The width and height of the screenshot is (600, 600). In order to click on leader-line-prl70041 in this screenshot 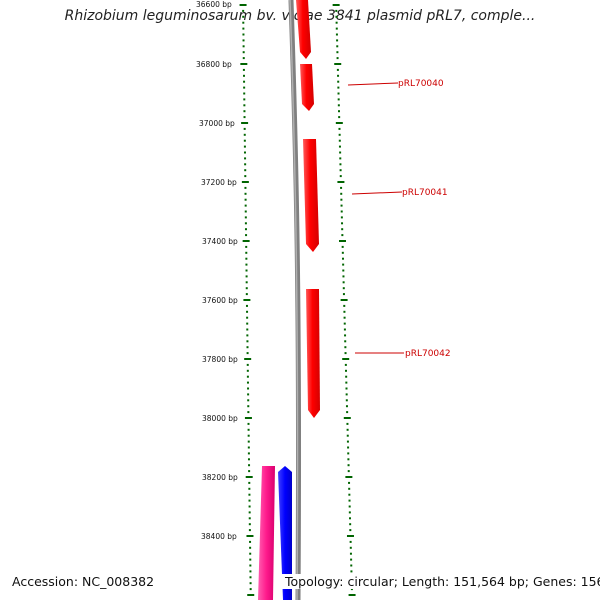, I will do `click(377, 193)`.